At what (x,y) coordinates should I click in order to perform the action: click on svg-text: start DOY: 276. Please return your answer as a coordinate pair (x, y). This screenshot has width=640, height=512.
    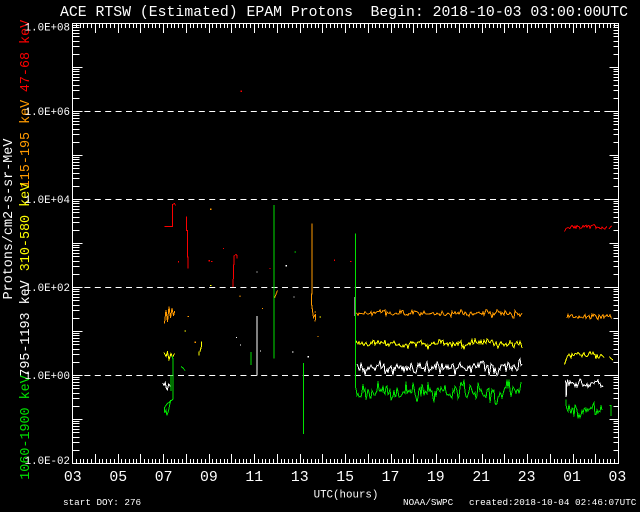
    Looking at the image, I should click on (102, 502).